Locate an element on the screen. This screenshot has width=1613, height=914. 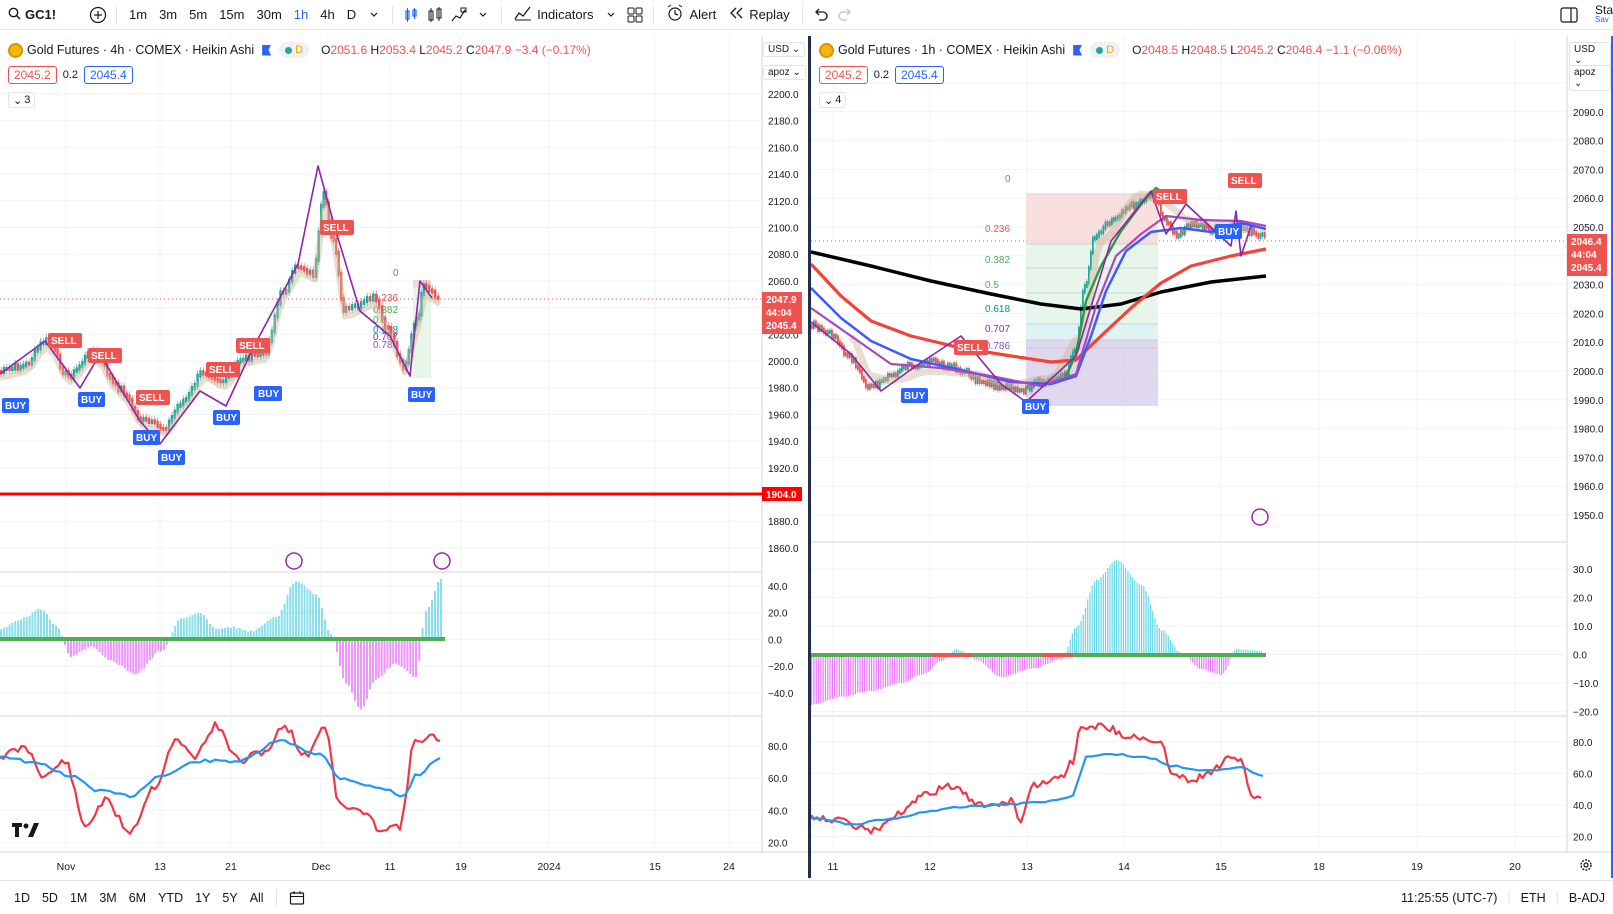
session-toggle: ETH is located at coordinates (1533, 898).